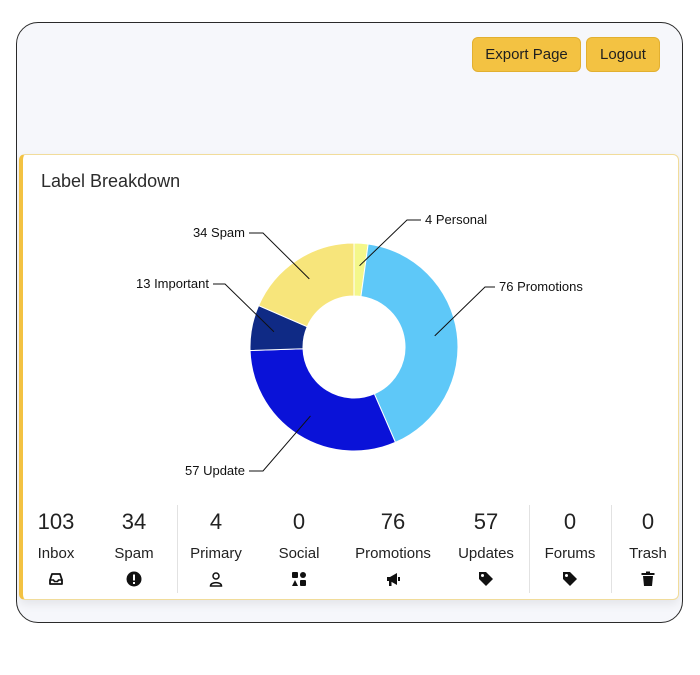  What do you see at coordinates (244, 308) in the screenshot?
I see `leader-line-important` at bounding box center [244, 308].